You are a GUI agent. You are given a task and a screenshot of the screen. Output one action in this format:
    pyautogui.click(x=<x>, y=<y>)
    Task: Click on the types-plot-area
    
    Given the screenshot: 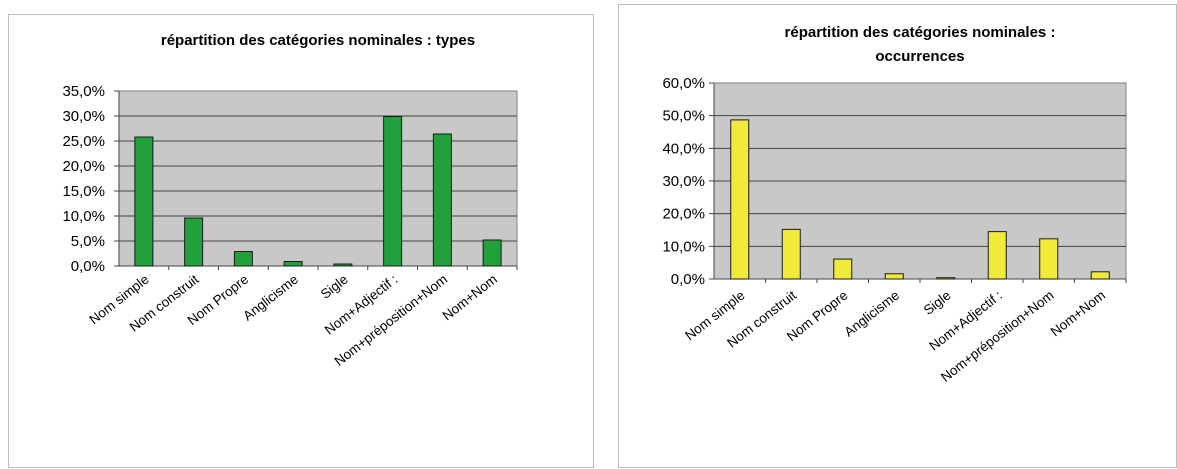 What is the action you would take?
    pyautogui.click(x=318, y=178)
    